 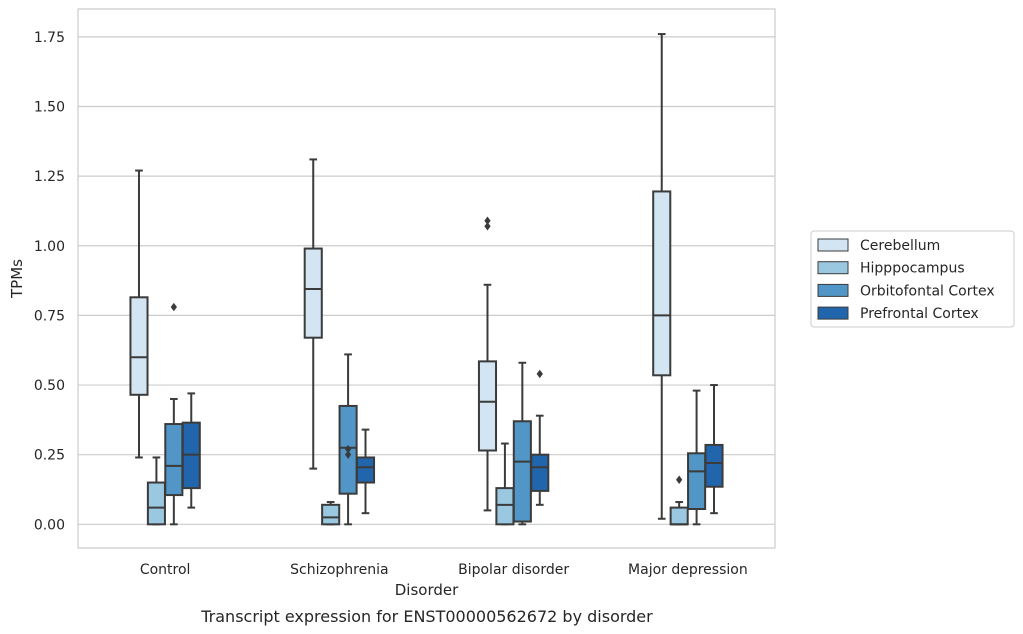 What do you see at coordinates (49, 38) in the screenshot?
I see `y-tick-label: 1.75` at bounding box center [49, 38].